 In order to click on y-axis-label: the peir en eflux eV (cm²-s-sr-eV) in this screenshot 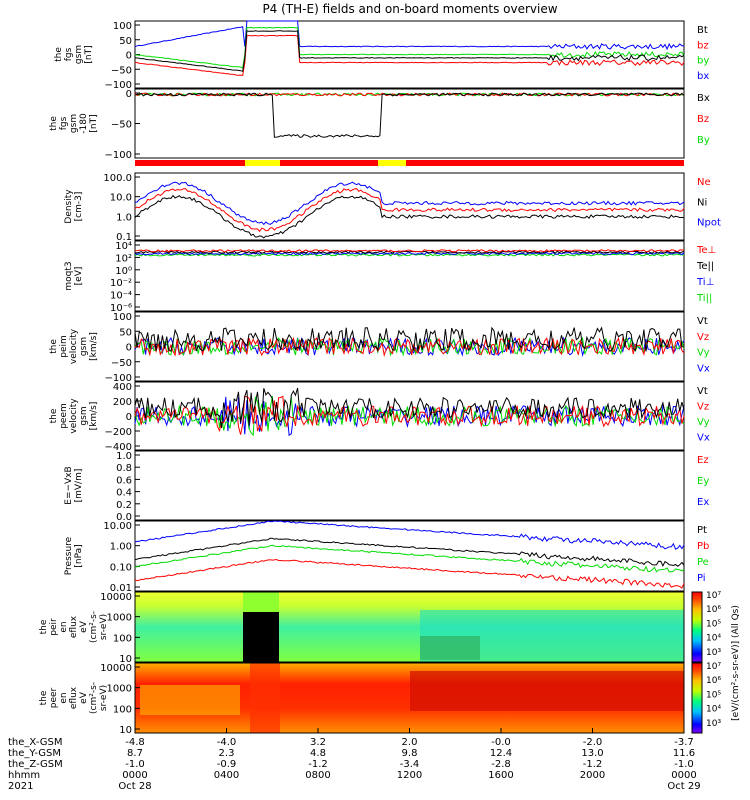, I will do `click(74, 627)`.